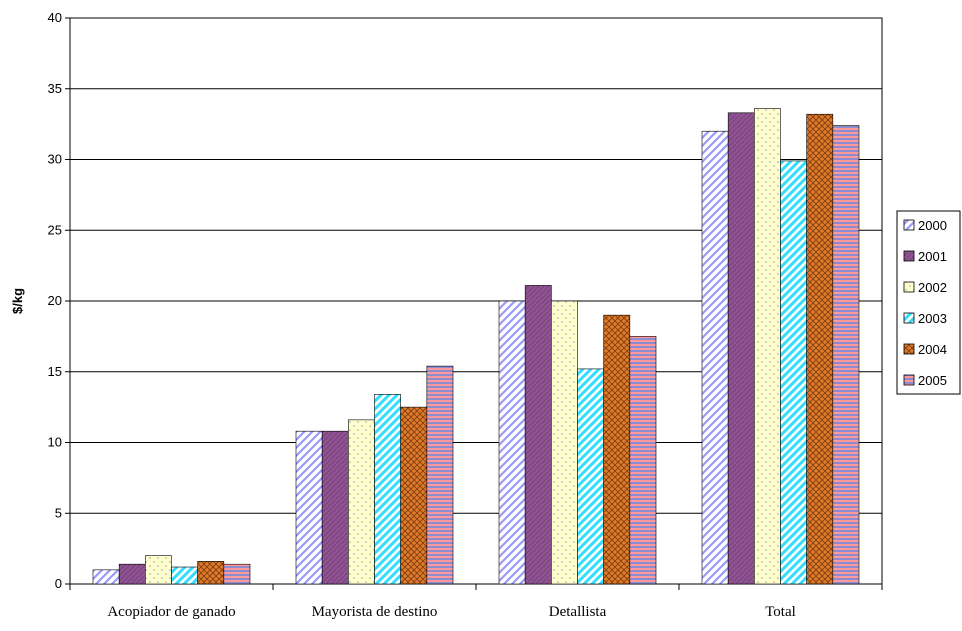 The width and height of the screenshot is (962, 631). What do you see at coordinates (58, 512) in the screenshot?
I see `y-tick-label: 5` at bounding box center [58, 512].